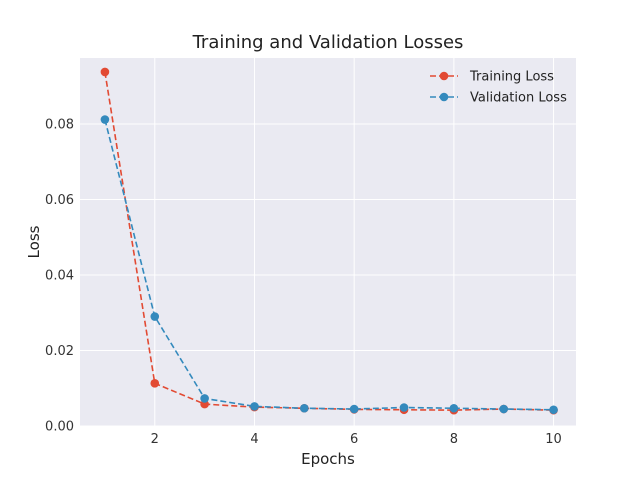  I want to click on legend-item: Validation Loss, so click(498, 98).